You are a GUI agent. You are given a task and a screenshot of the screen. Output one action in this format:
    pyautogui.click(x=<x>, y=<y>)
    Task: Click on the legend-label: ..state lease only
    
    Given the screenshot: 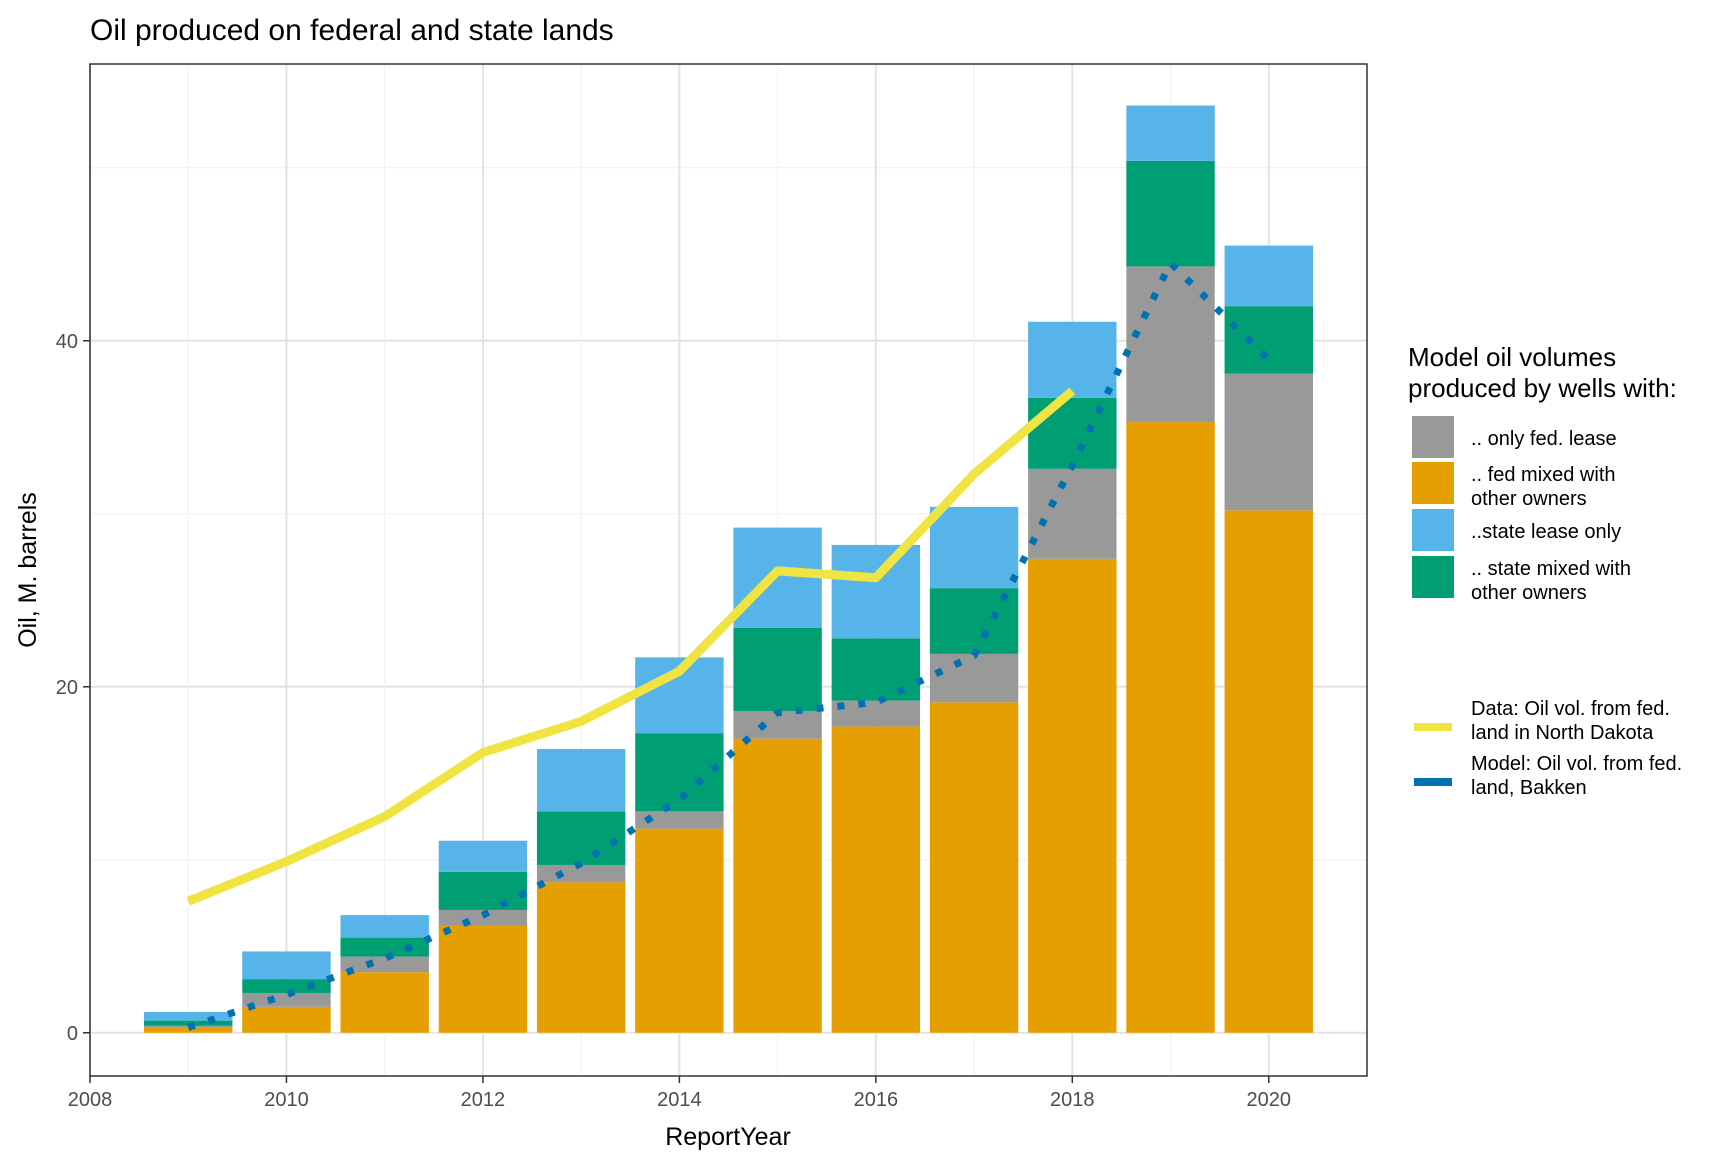 What is the action you would take?
    pyautogui.click(x=1546, y=532)
    